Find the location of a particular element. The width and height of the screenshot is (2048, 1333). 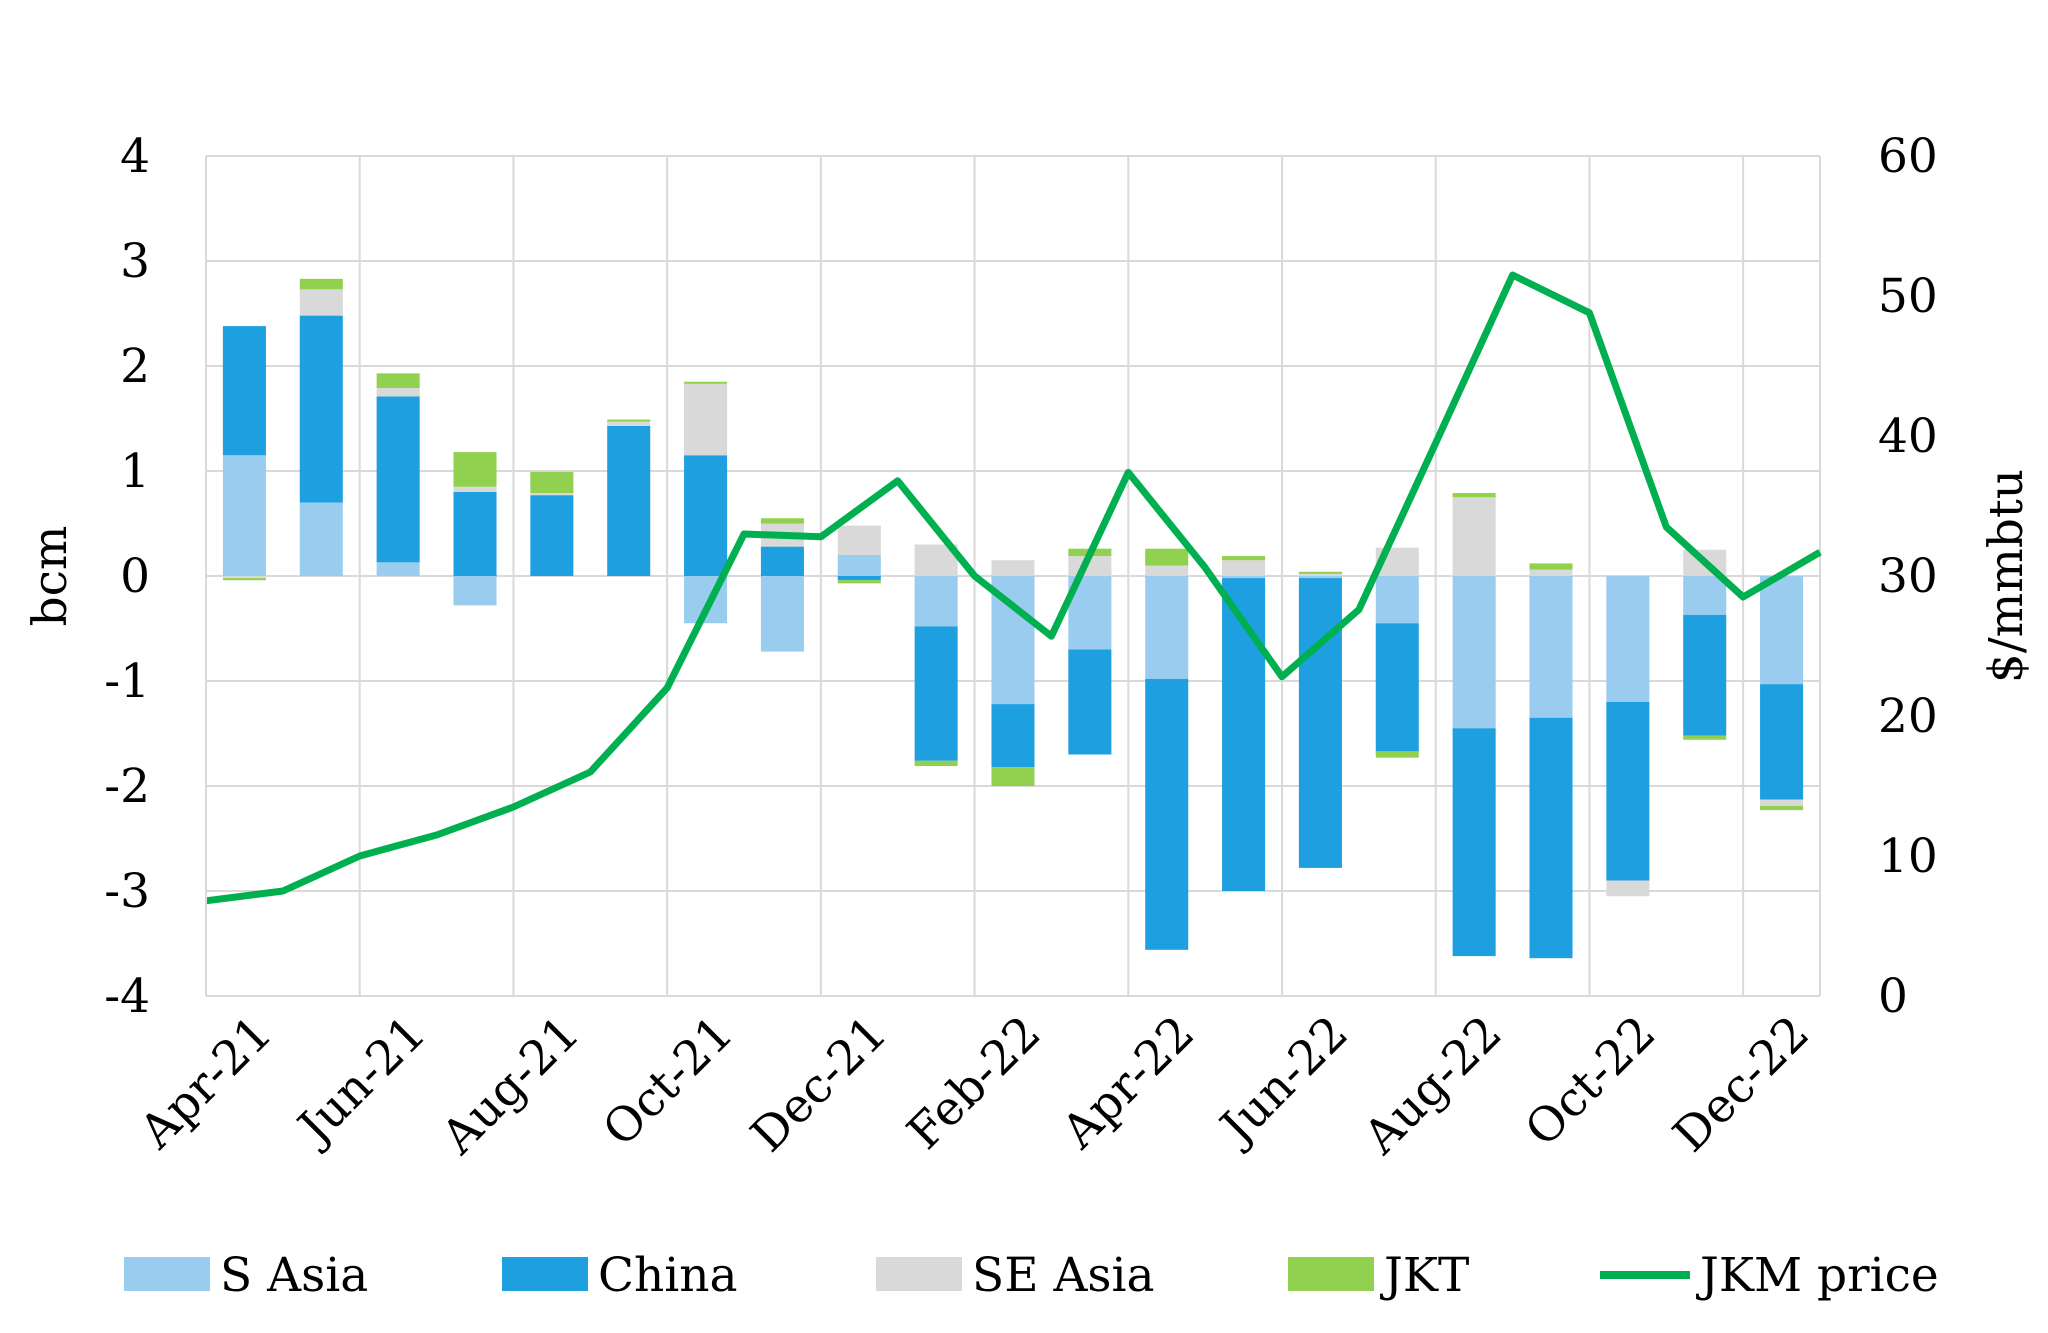

x-tick-label: Apr-21 is located at coordinates (206, 1083).